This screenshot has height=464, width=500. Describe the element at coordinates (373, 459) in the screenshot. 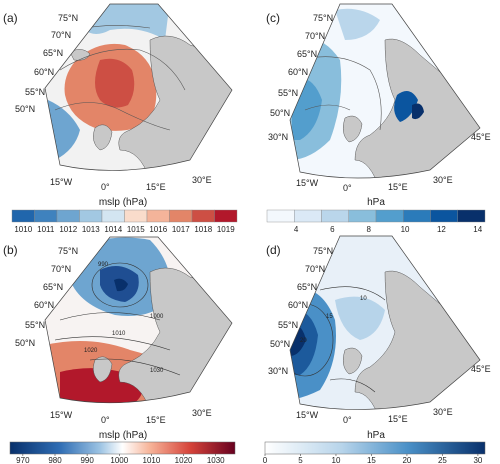

I see `colorbar-d: 0 5 10 15 20 25 30` at that location.